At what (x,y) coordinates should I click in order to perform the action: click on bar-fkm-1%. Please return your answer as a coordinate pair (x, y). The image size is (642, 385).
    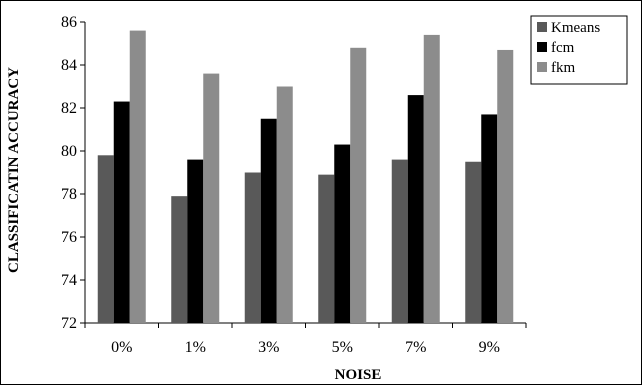
    Looking at the image, I should click on (211, 198).